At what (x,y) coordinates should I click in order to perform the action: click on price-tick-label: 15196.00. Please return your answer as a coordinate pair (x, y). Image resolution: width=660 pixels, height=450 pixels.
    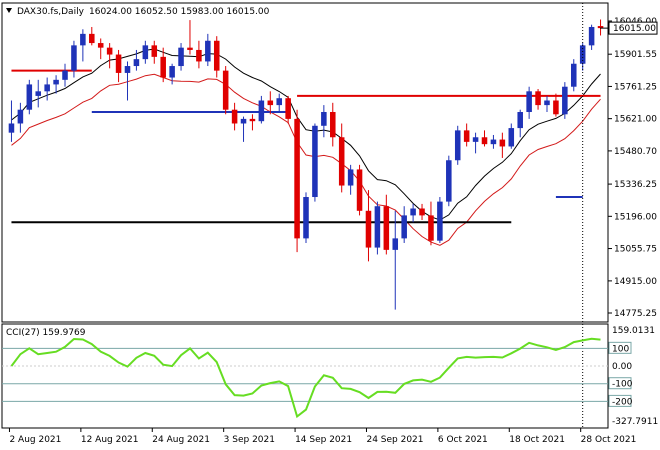
    Looking at the image, I should click on (635, 217).